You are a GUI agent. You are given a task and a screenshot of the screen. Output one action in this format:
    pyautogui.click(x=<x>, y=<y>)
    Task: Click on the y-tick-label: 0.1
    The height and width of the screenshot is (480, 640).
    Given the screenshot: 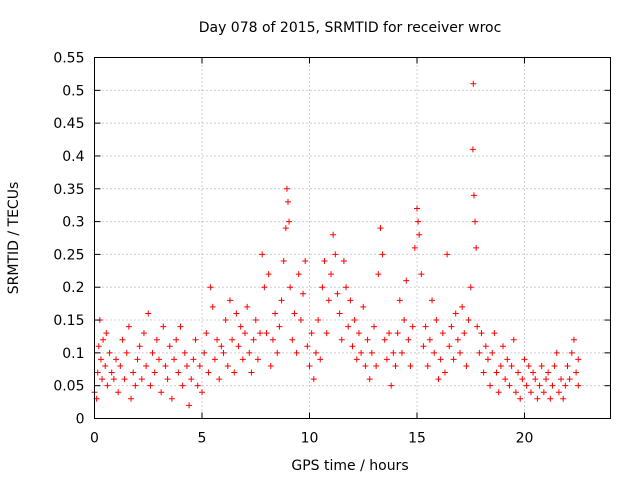 What is the action you would take?
    pyautogui.click(x=73, y=354)
    